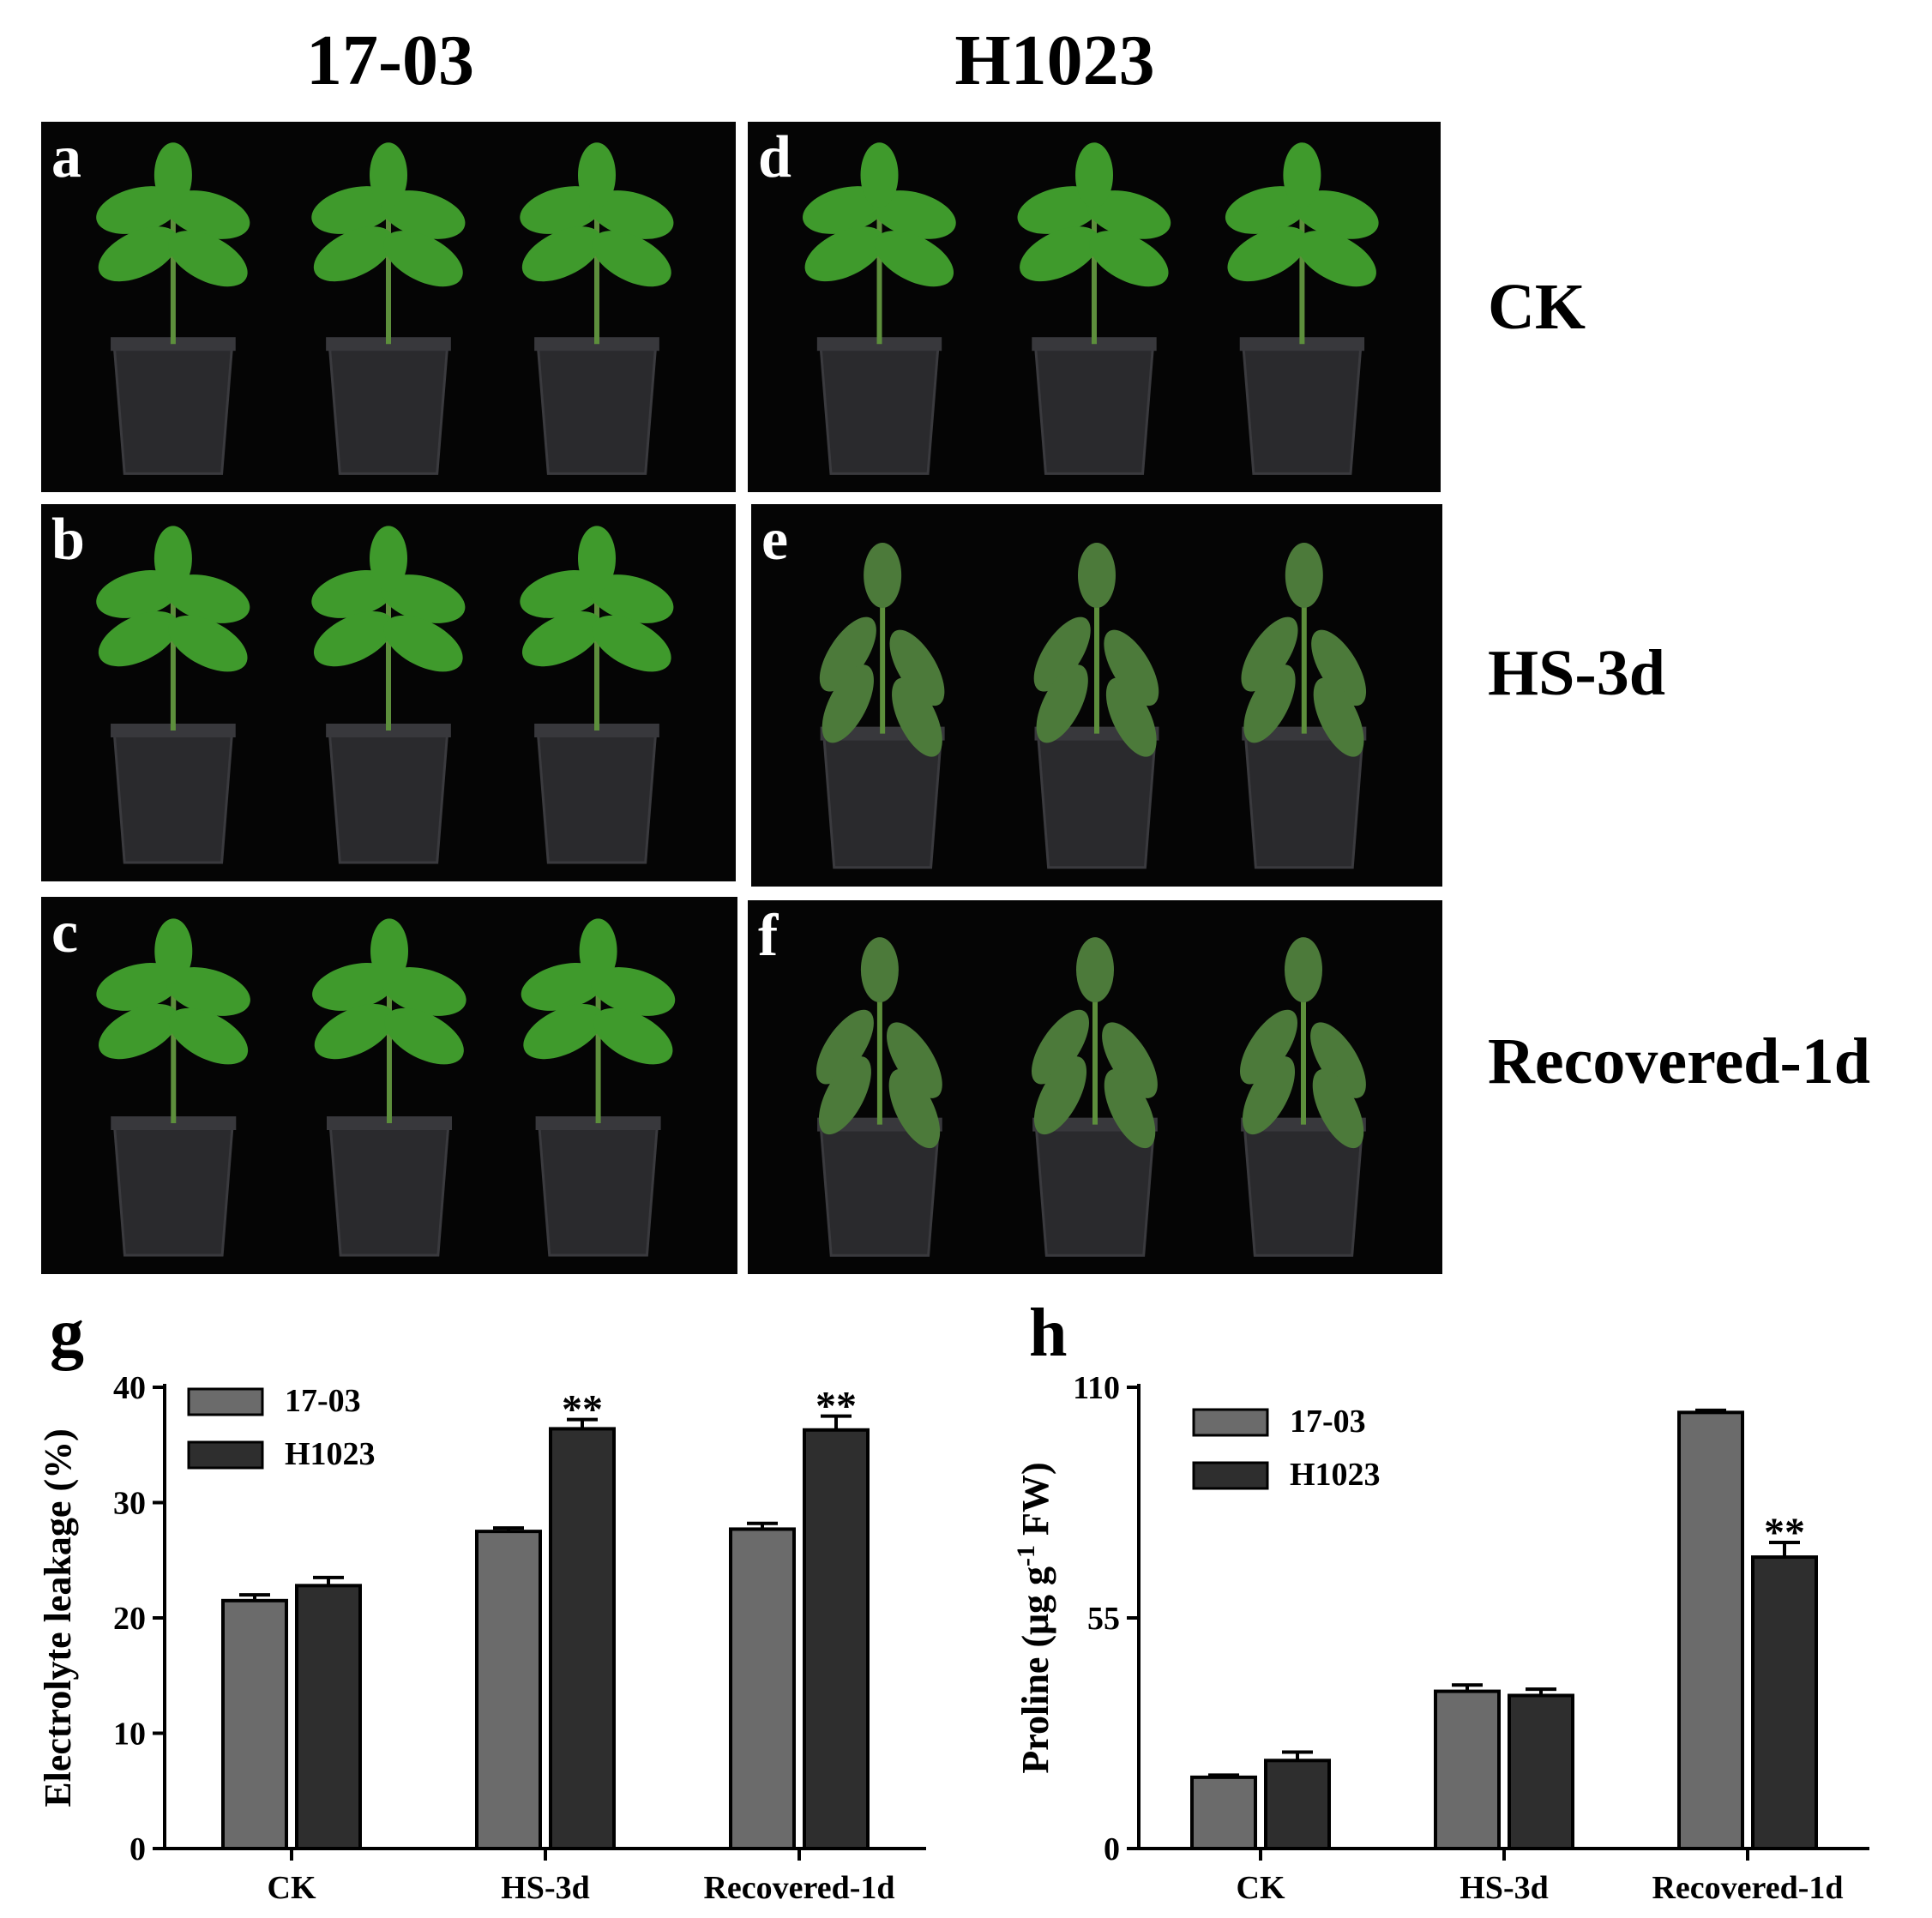 This screenshot has width=1932, height=1918. I want to click on y-tick-label: 40, so click(129, 1388).